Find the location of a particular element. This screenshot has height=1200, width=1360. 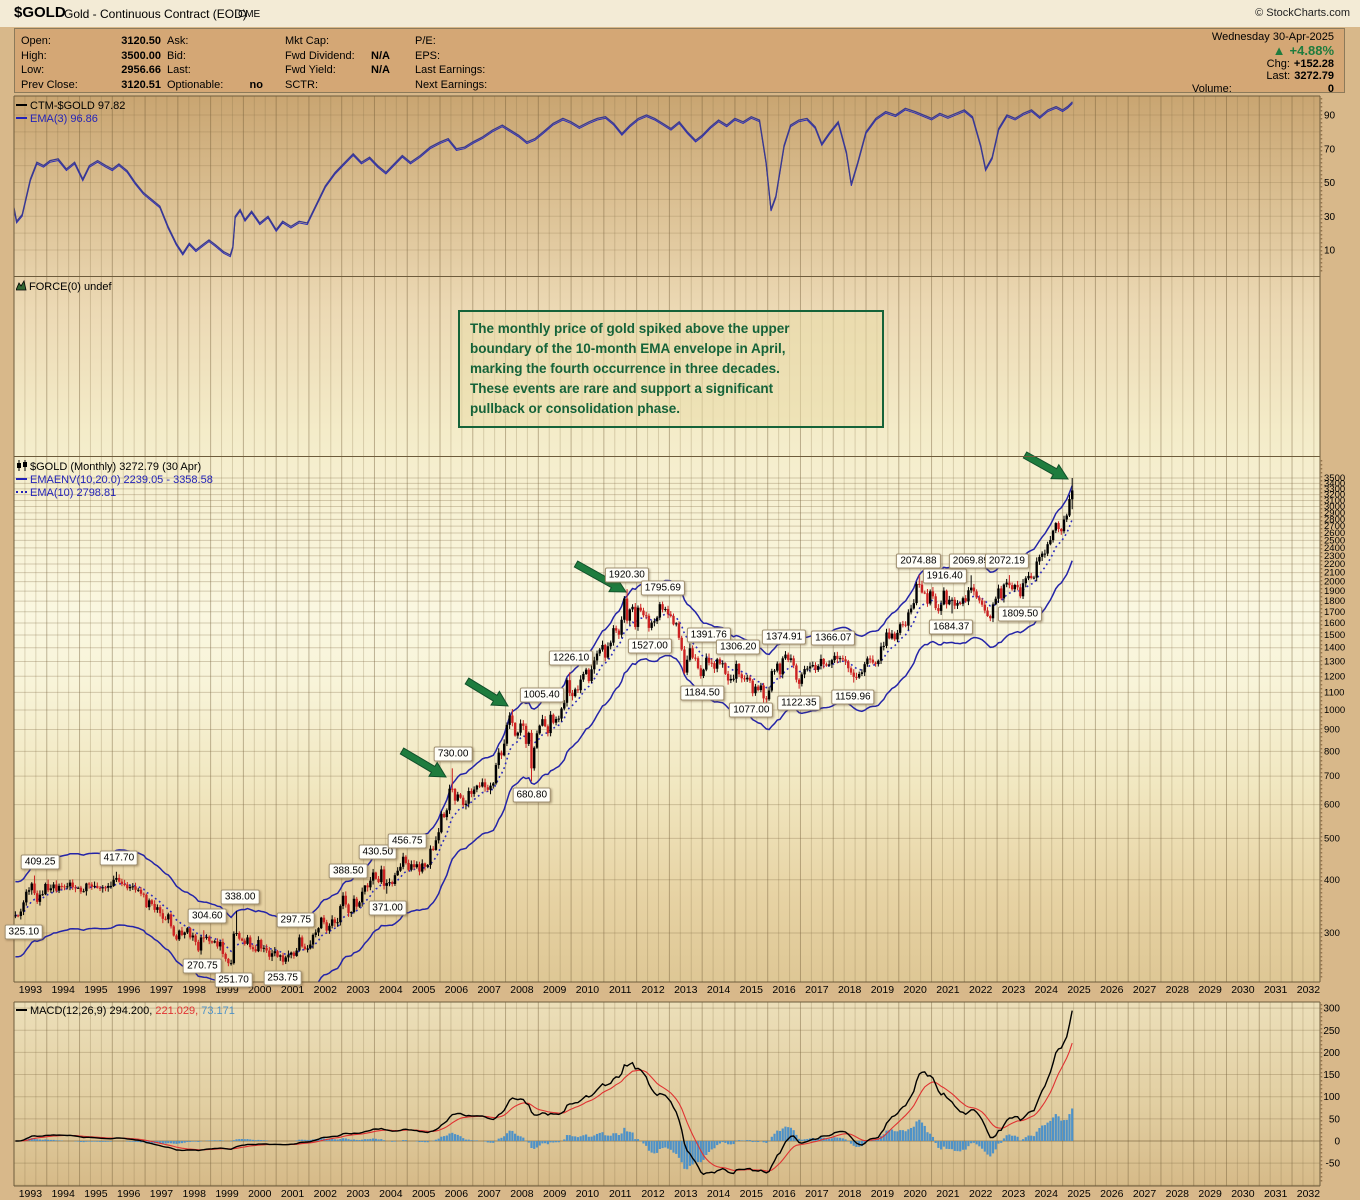

axis-label: 2011 is located at coordinates (620, 990).